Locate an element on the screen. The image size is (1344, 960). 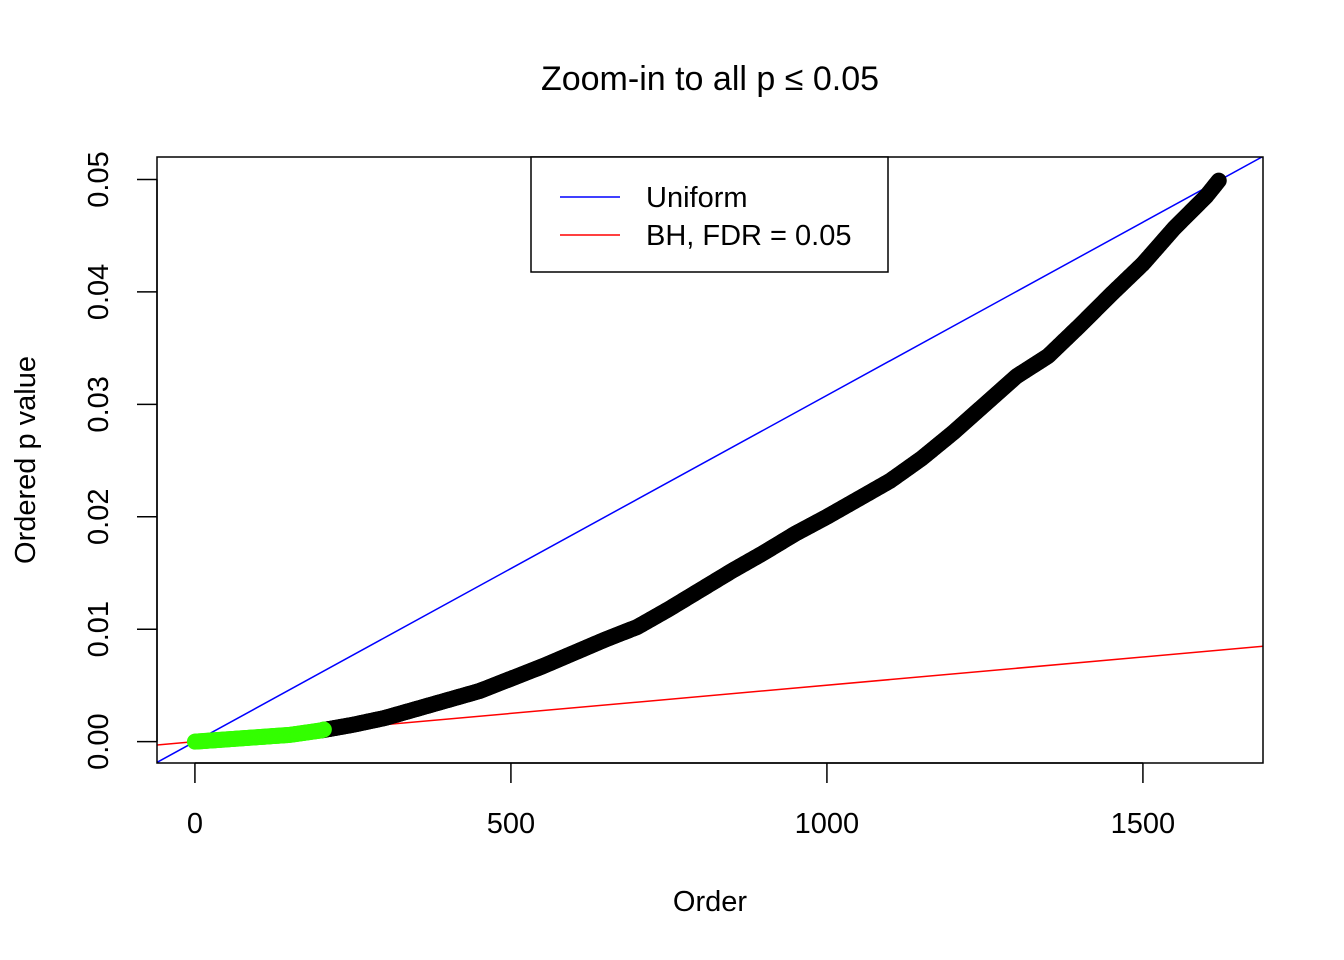
legend-box is located at coordinates (709, 214).